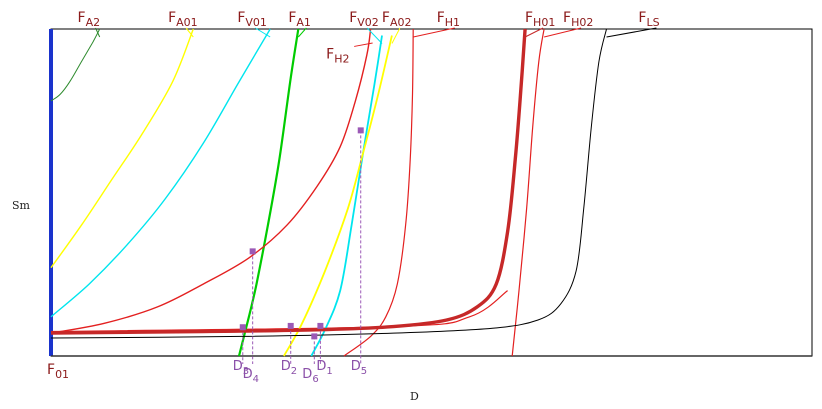 The image size is (822, 409). I want to click on marker-d6, so click(314, 336).